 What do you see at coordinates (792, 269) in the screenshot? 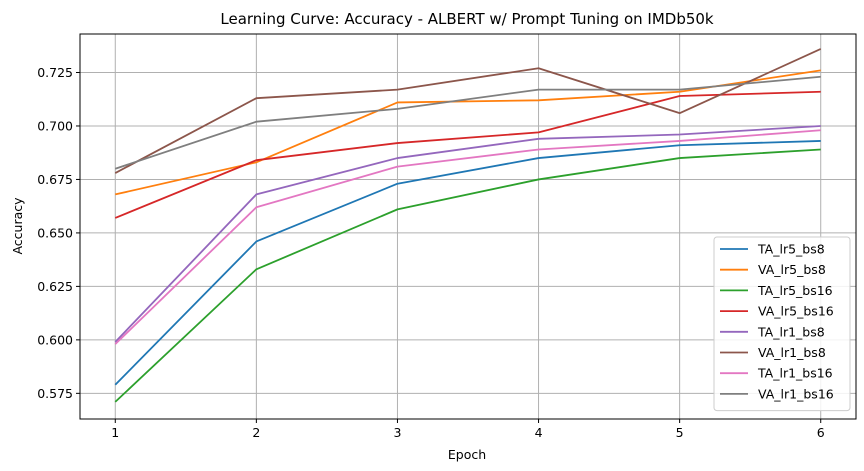
I see `legend-label: VA_lr5_bs8` at bounding box center [792, 269].